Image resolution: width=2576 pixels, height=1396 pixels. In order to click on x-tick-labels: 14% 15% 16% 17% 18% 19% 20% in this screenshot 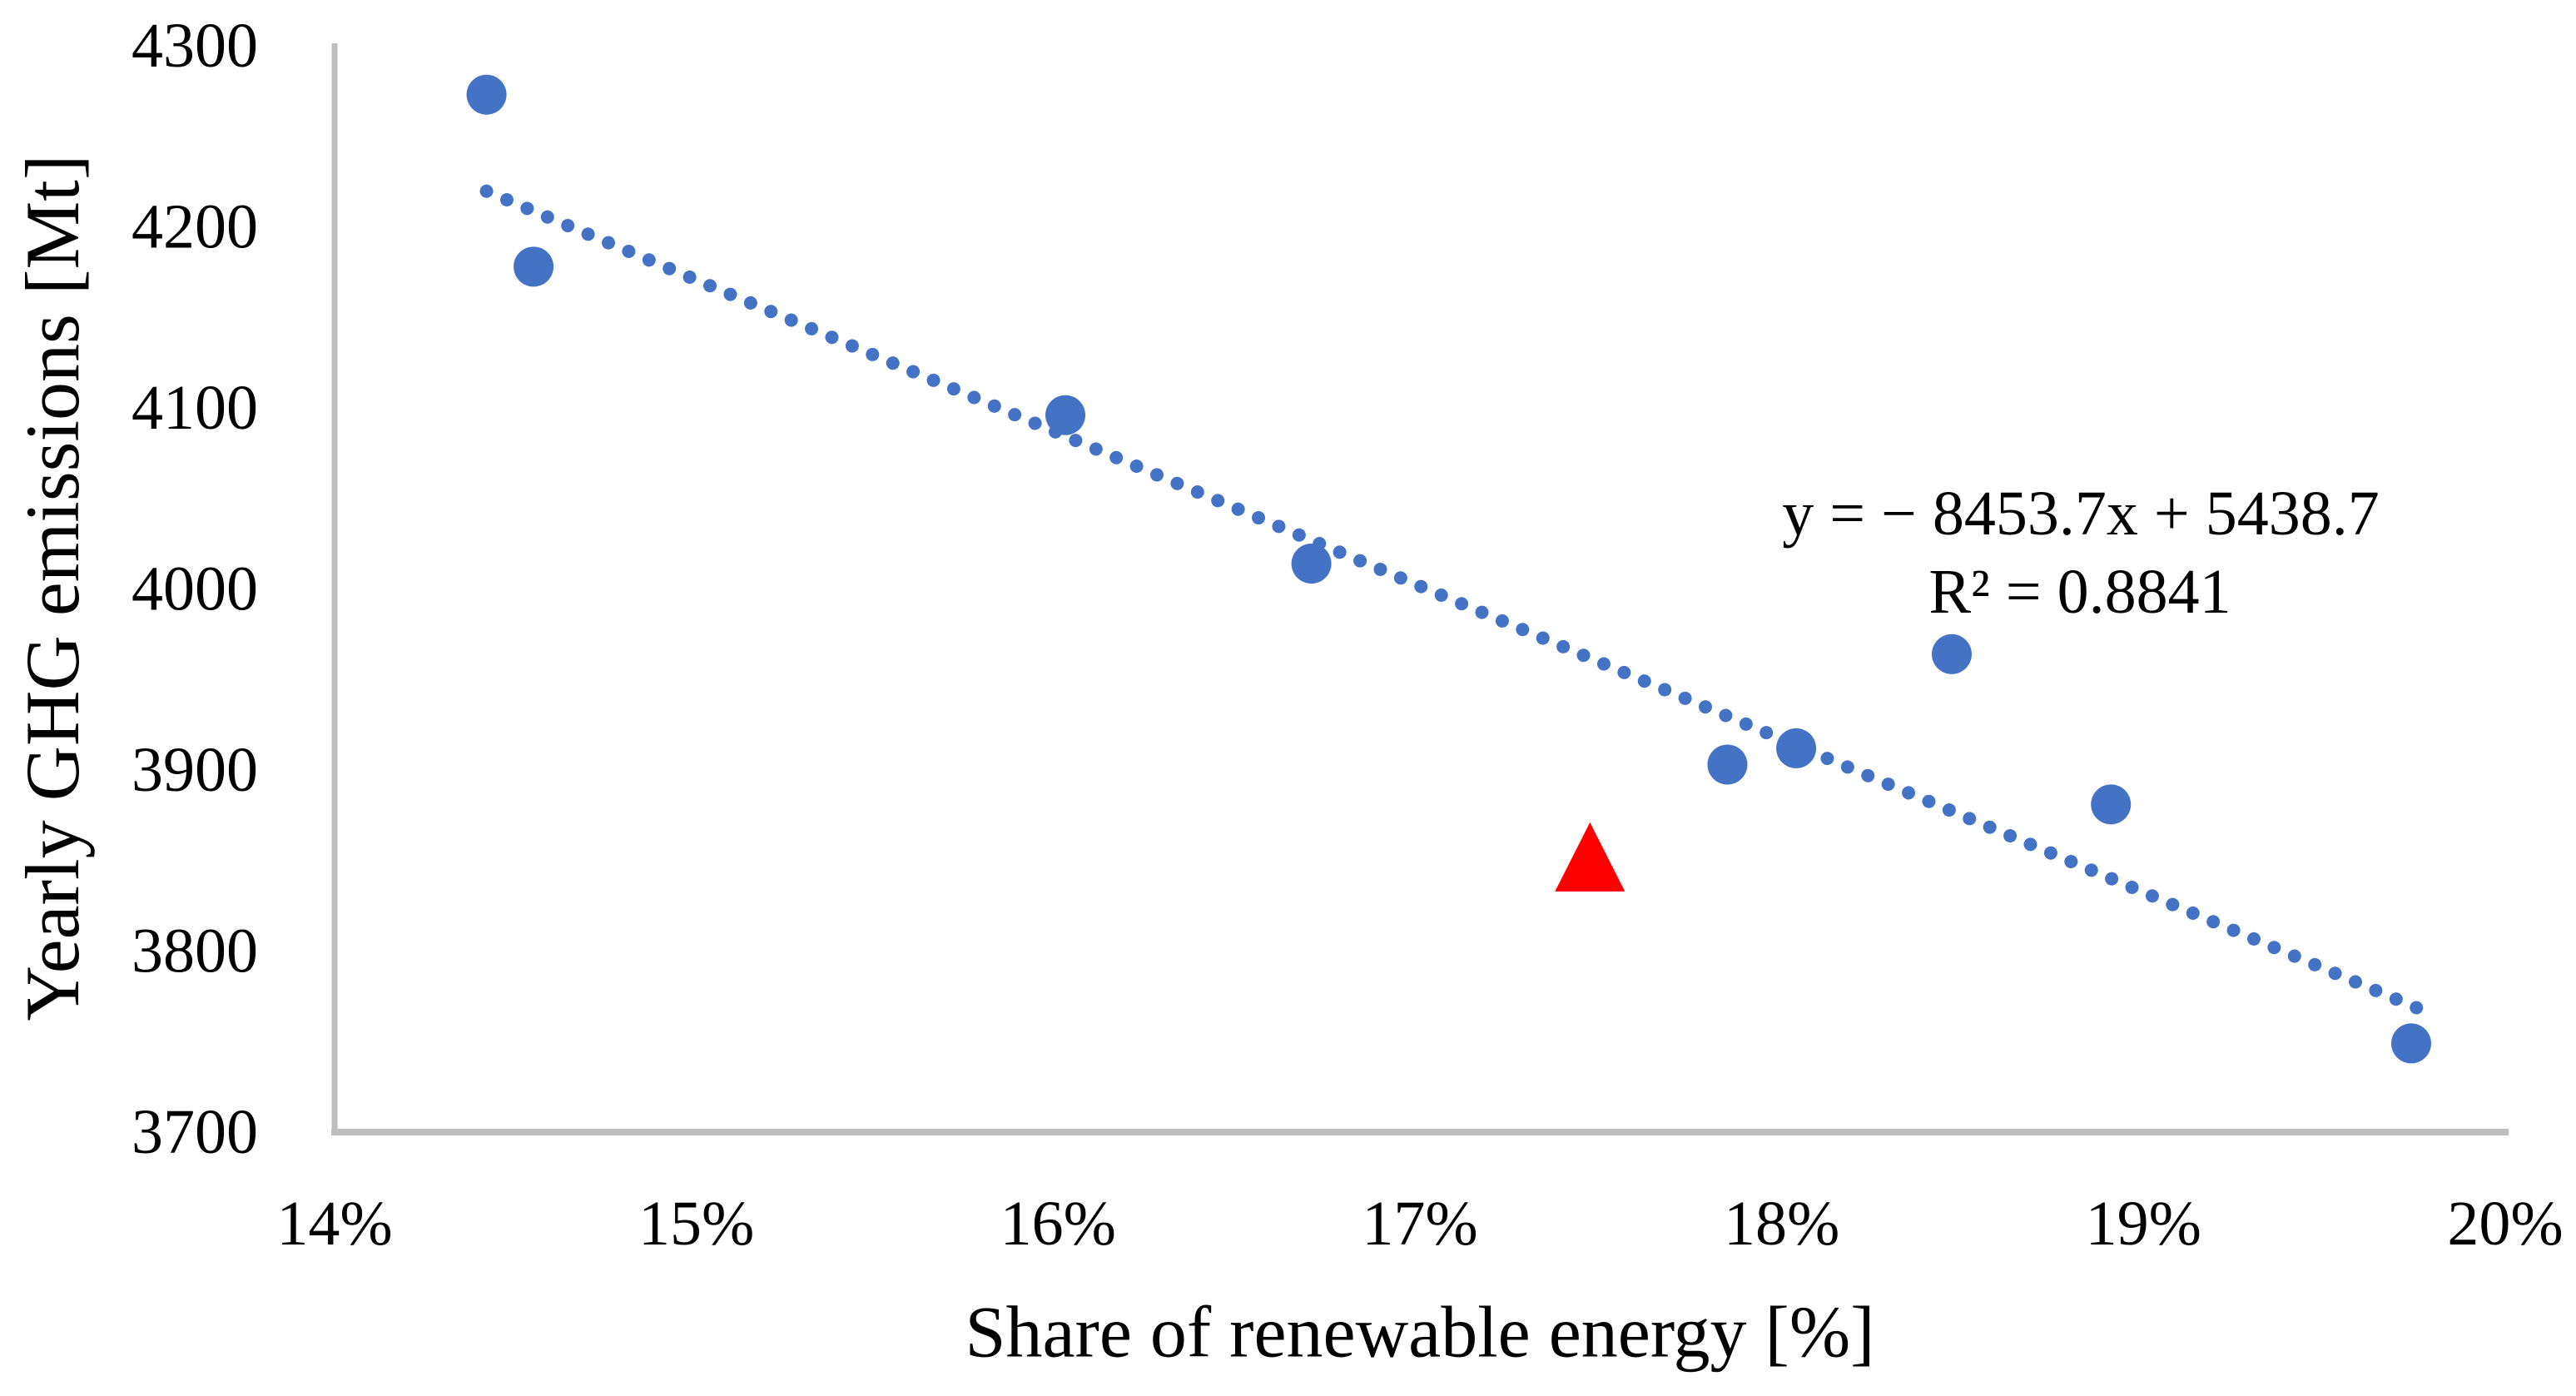, I will do `click(1419, 1224)`.